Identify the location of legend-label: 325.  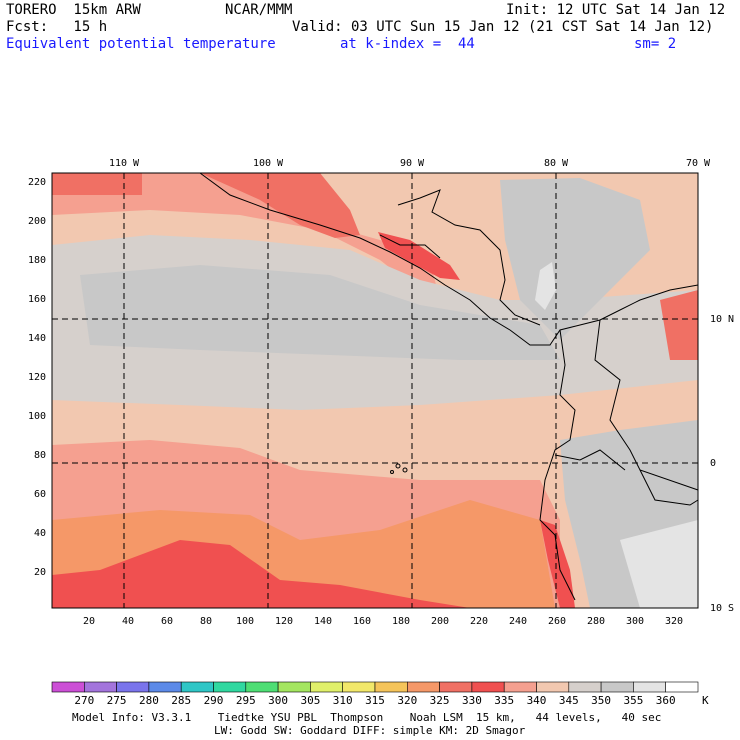
(440, 700).